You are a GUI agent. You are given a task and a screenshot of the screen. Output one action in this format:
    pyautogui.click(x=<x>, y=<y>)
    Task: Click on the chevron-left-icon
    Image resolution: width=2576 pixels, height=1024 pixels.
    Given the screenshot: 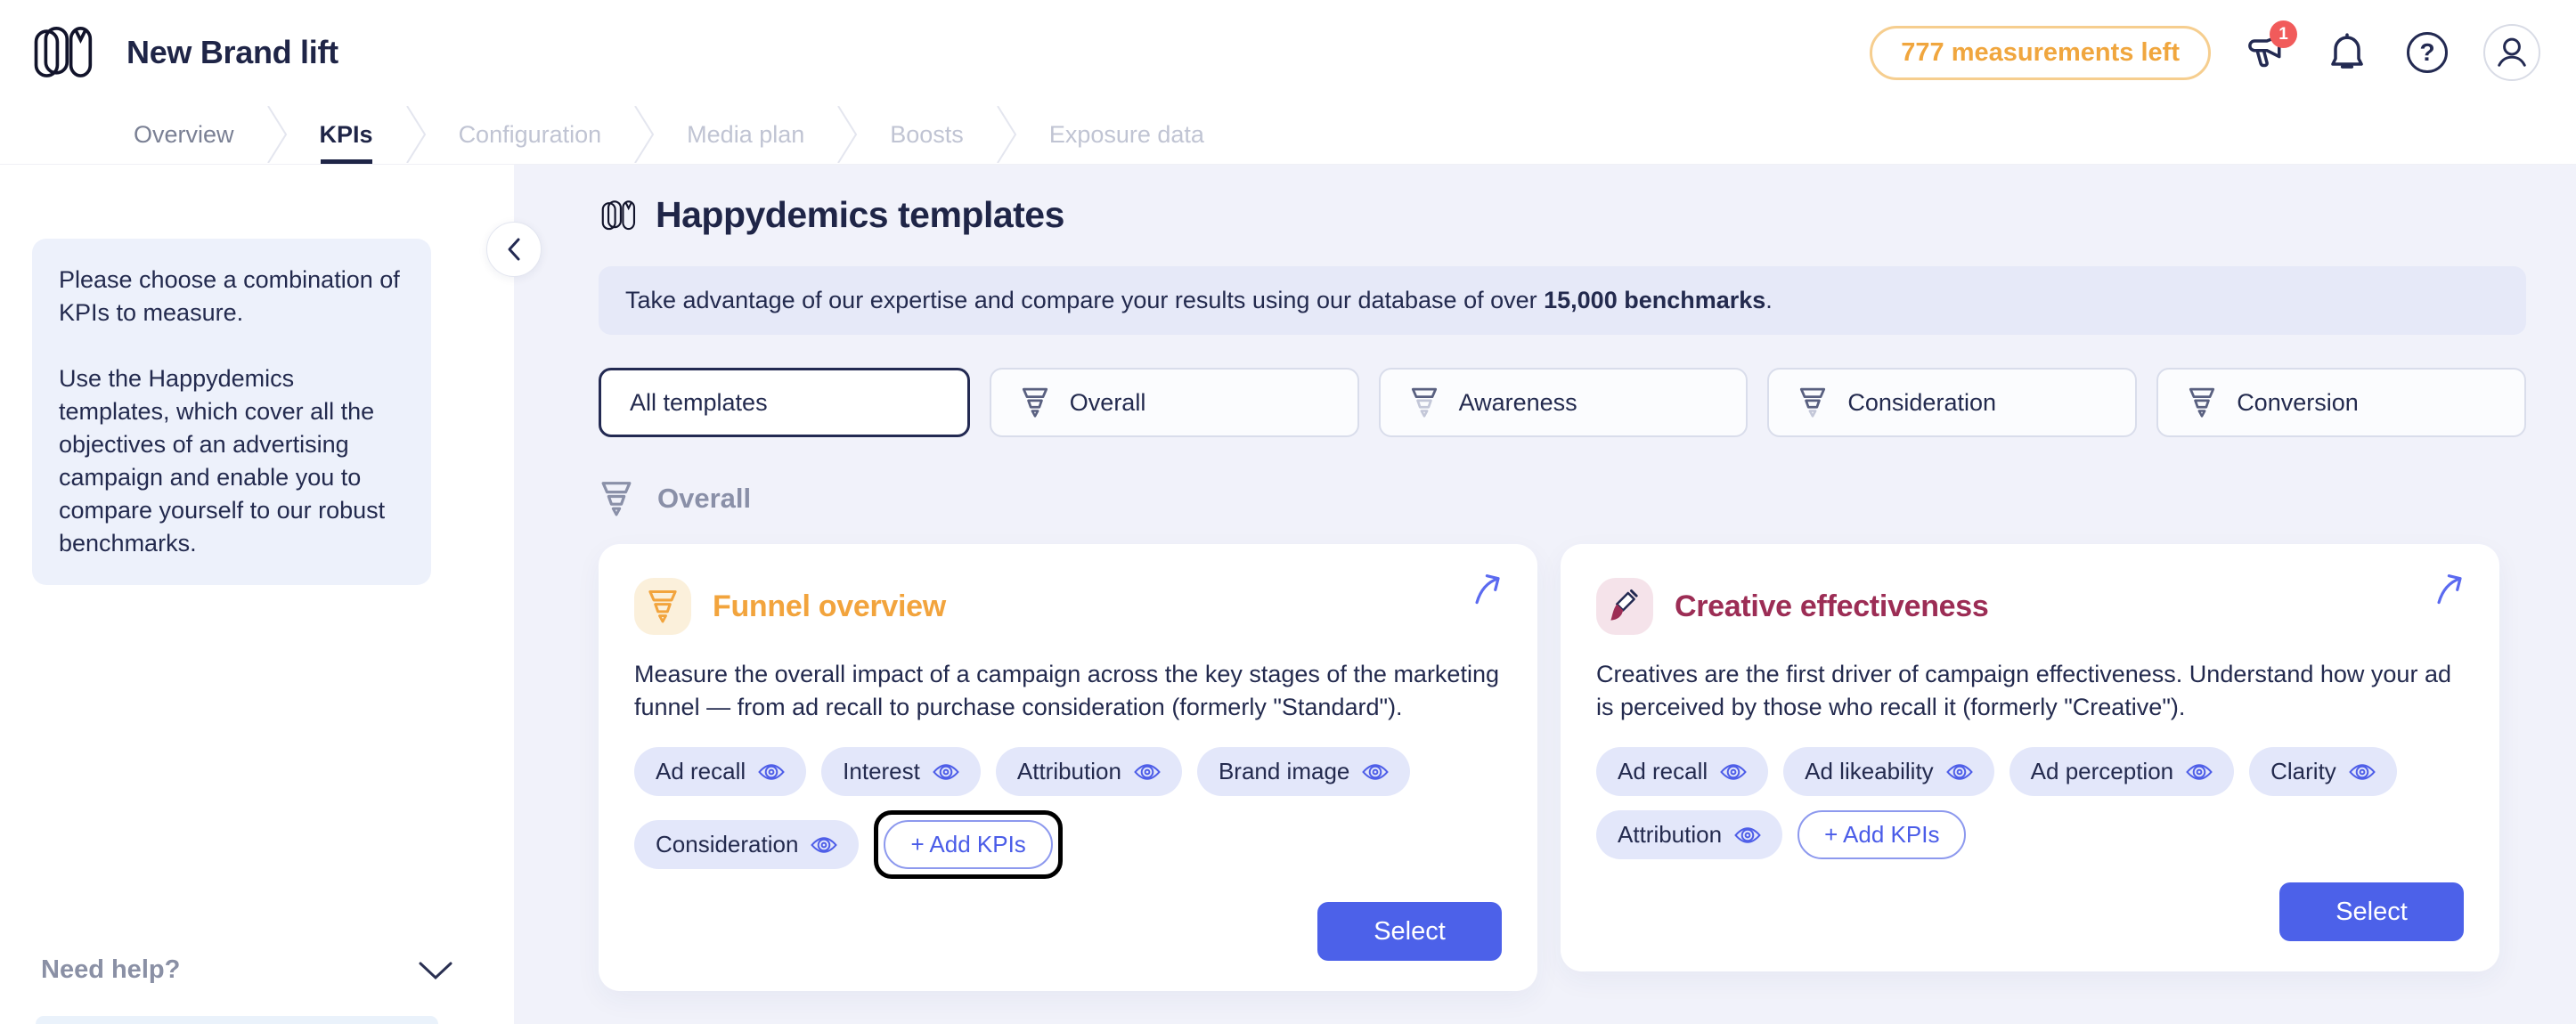 What is the action you would take?
    pyautogui.click(x=514, y=249)
    